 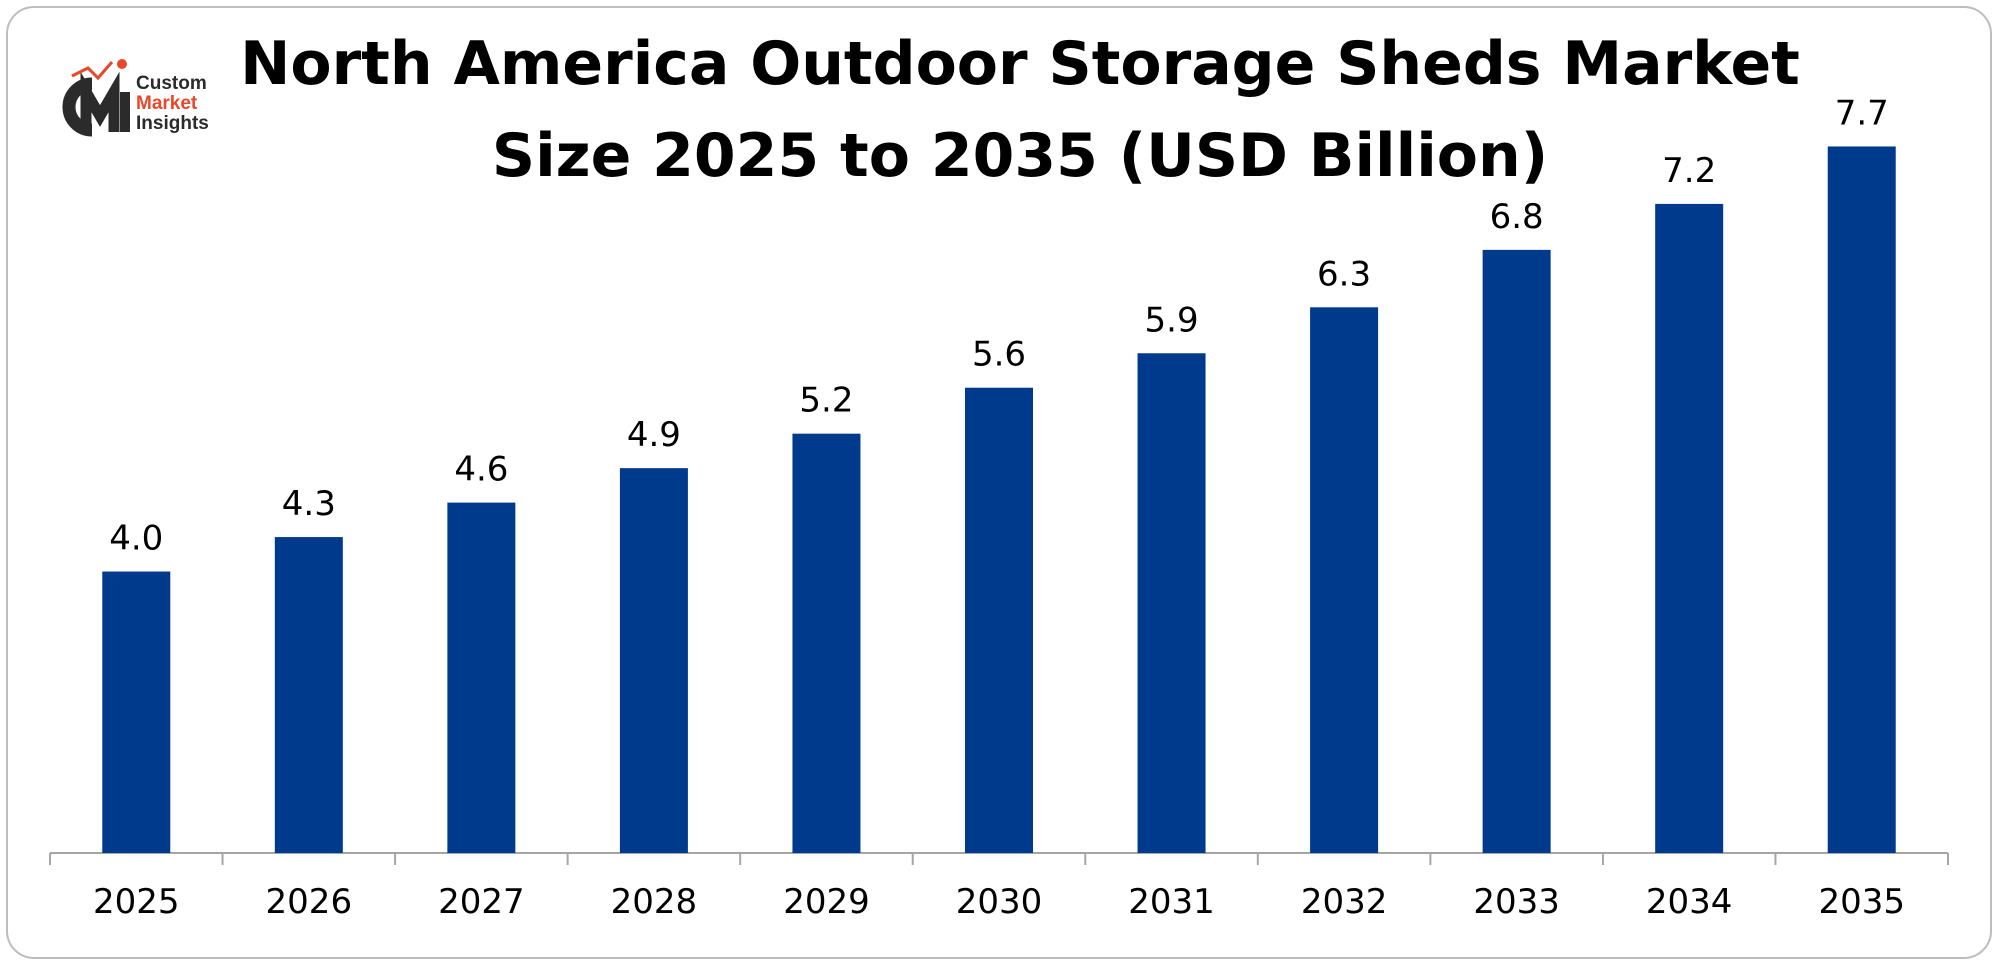 I want to click on data-label-2032: 6.3, so click(x=1344, y=274).